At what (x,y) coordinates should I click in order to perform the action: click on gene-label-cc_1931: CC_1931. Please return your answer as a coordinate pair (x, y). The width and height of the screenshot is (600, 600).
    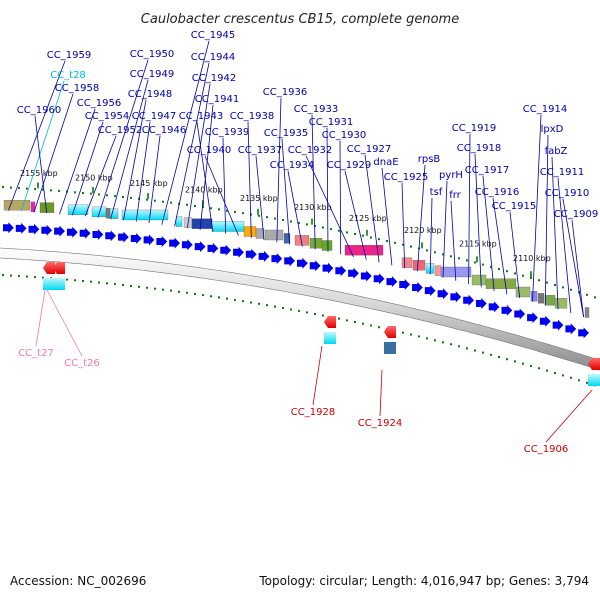
    Looking at the image, I should click on (331, 122).